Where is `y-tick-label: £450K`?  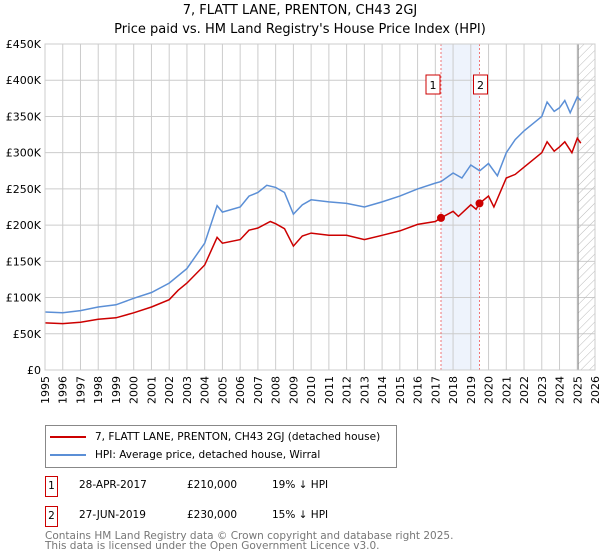
y-tick-label: £450K is located at coordinates (24, 44).